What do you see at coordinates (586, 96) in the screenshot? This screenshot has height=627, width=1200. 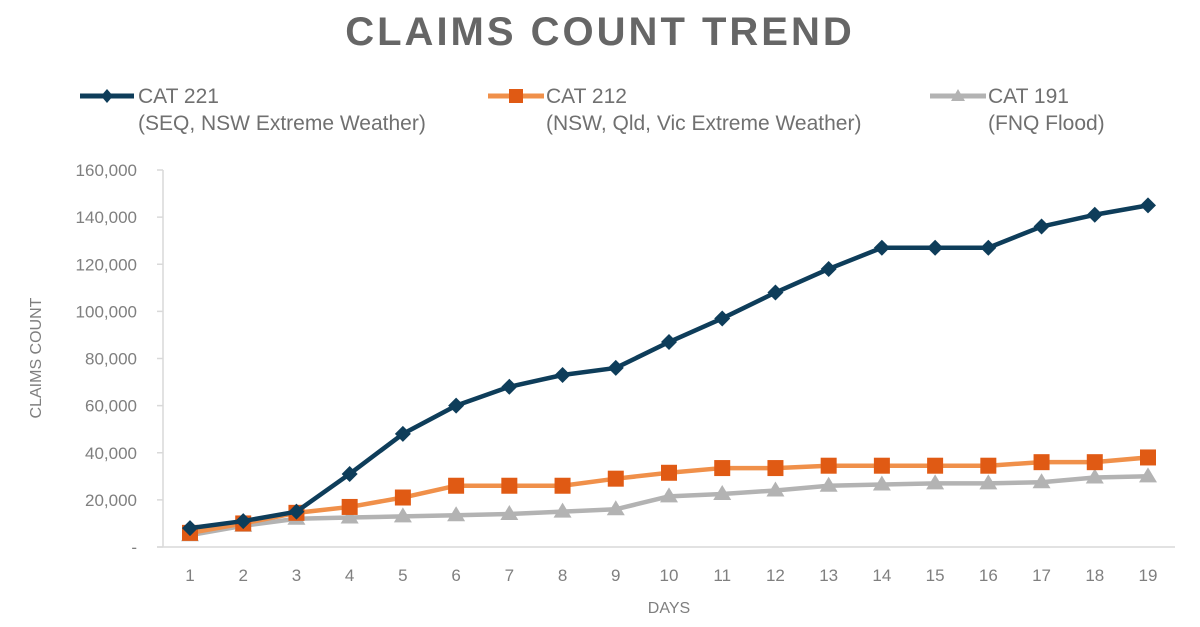 I see `legend-name: CAT 212` at bounding box center [586, 96].